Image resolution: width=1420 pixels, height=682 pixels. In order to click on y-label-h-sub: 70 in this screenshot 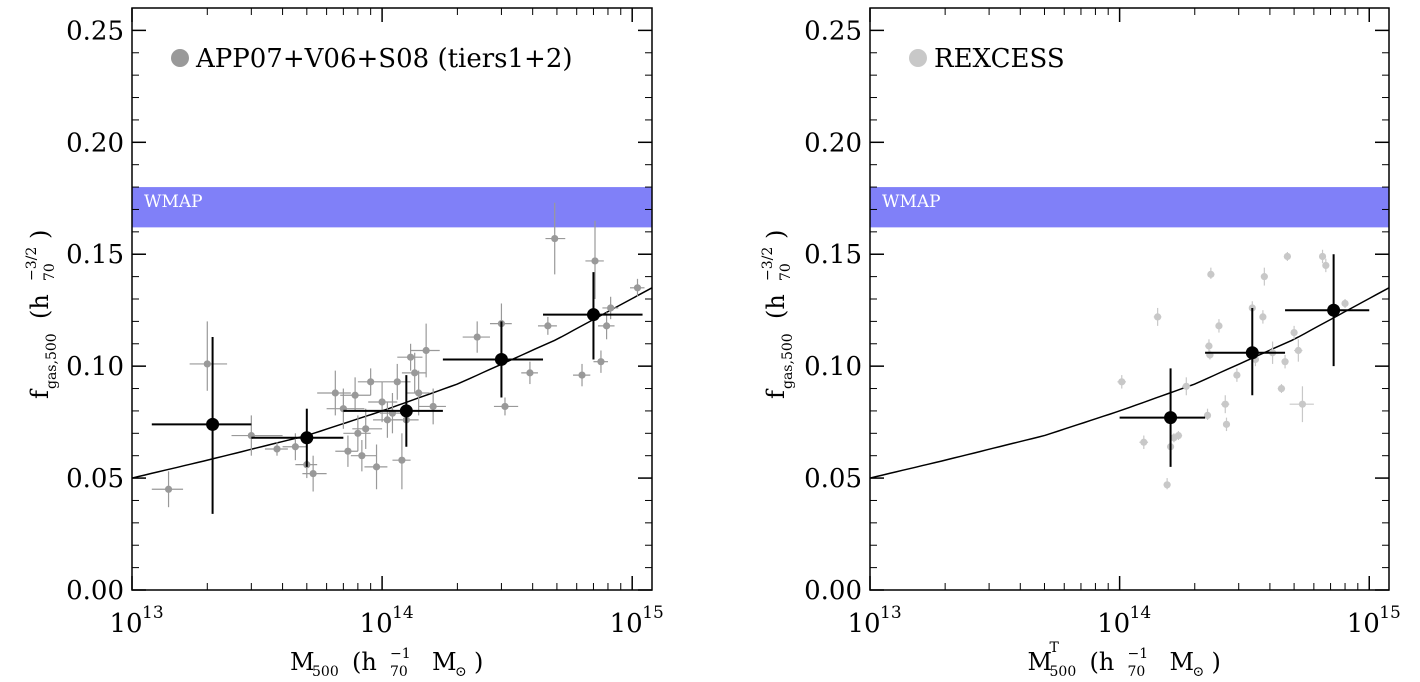, I will do `click(786, 272)`.